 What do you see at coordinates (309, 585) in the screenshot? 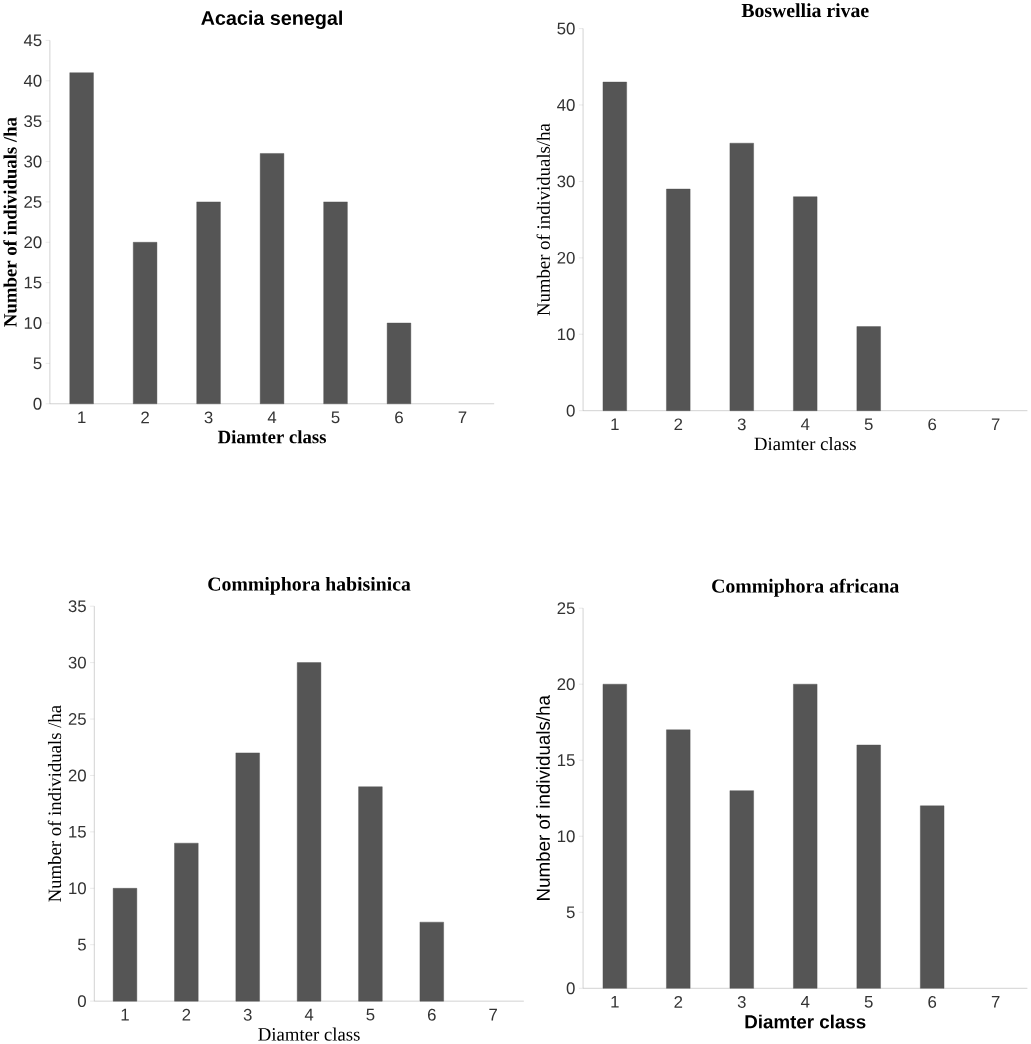
I see `chart-title: Commiphora habisinica` at bounding box center [309, 585].